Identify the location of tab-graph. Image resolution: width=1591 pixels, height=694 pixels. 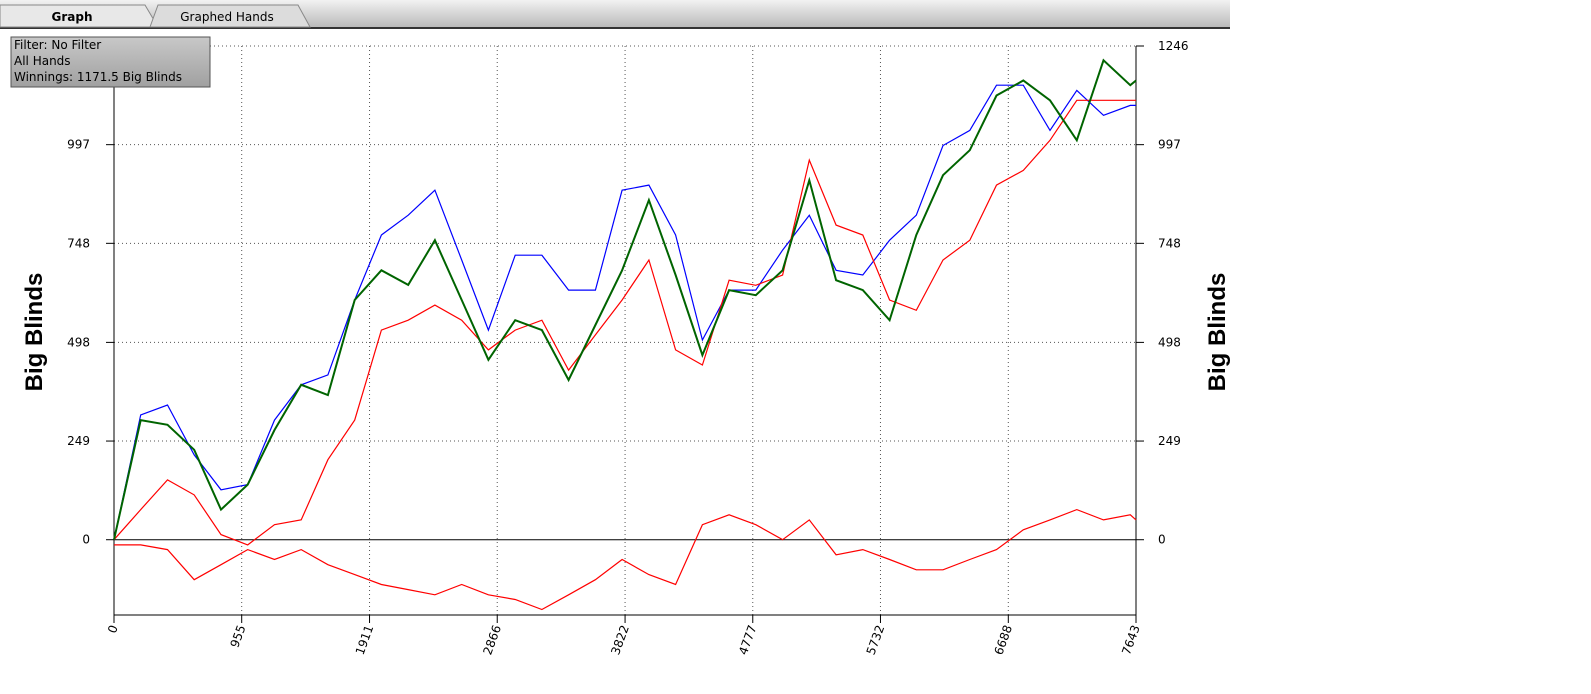
(79, 16).